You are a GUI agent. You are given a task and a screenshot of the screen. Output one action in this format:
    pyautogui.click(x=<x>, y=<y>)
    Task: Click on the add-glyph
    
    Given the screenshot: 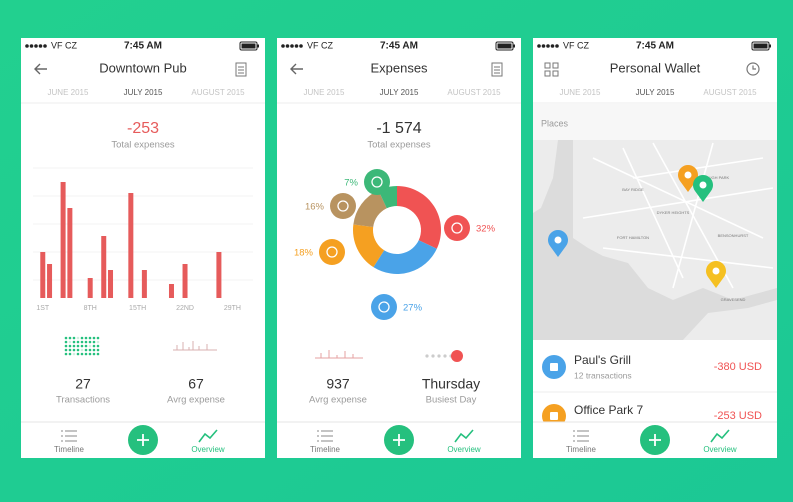 What is the action you would take?
    pyautogui.click(x=399, y=440)
    